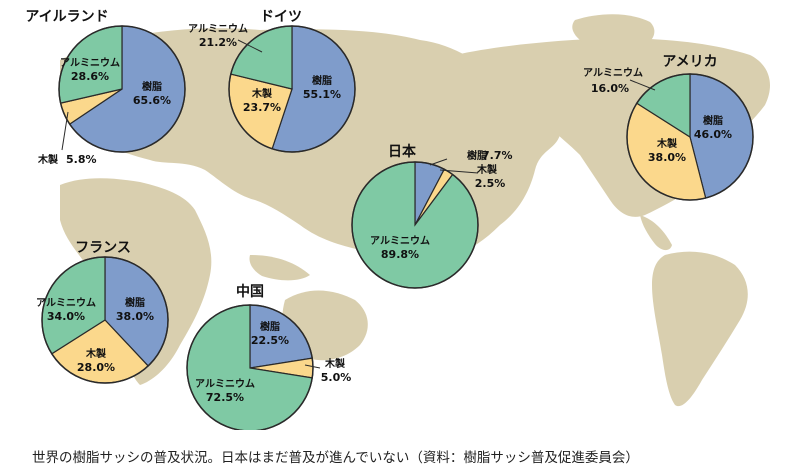  I want to click on slice-value-label: 21.2%, so click(218, 42).